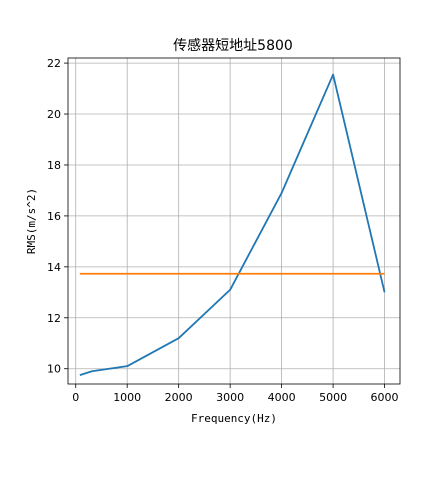 The image size is (444, 480). Describe the element at coordinates (54, 318) in the screenshot. I see `y-tick-label: 12` at that location.